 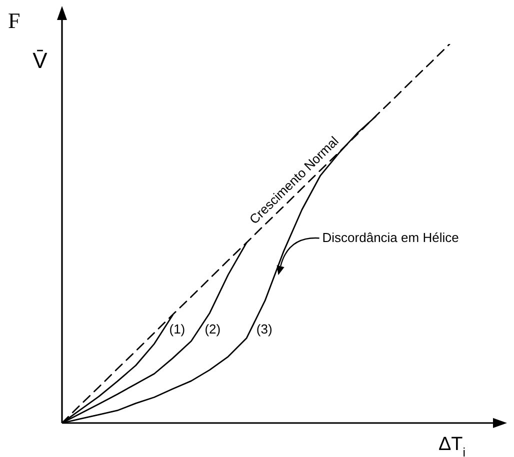 What do you see at coordinates (40, 60) in the screenshot?
I see `y-axis-title: V̄` at bounding box center [40, 60].